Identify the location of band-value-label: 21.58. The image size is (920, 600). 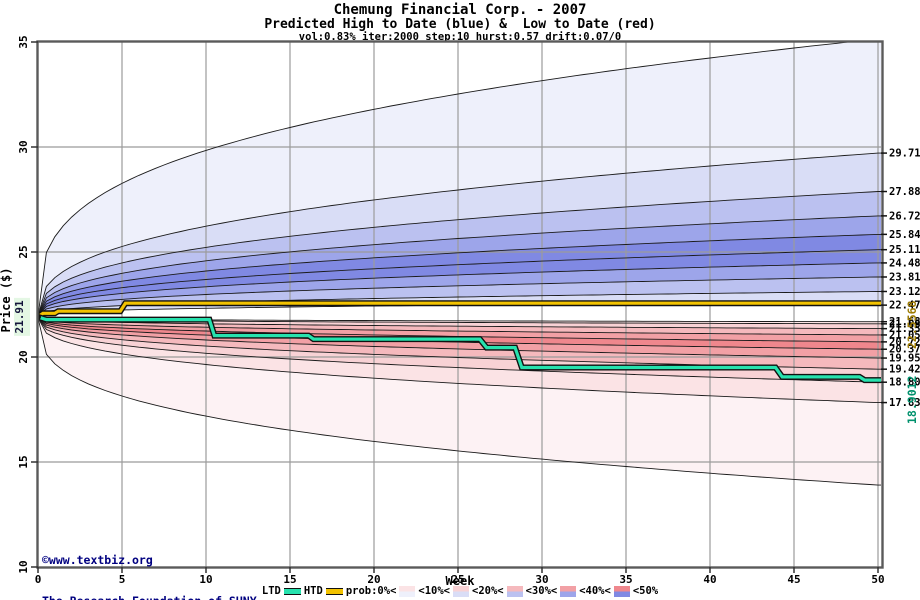
(904, 324).